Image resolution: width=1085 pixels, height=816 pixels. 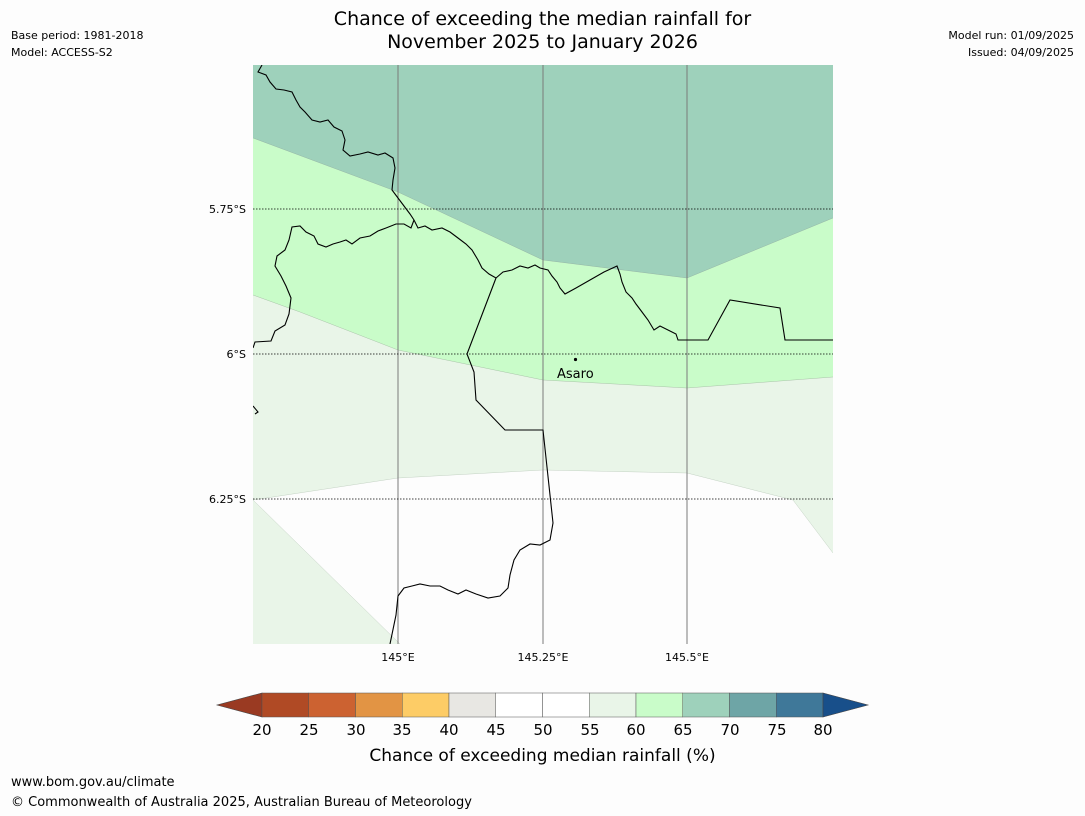 What do you see at coordinates (575, 359) in the screenshot?
I see `place-marker-dot` at bounding box center [575, 359].